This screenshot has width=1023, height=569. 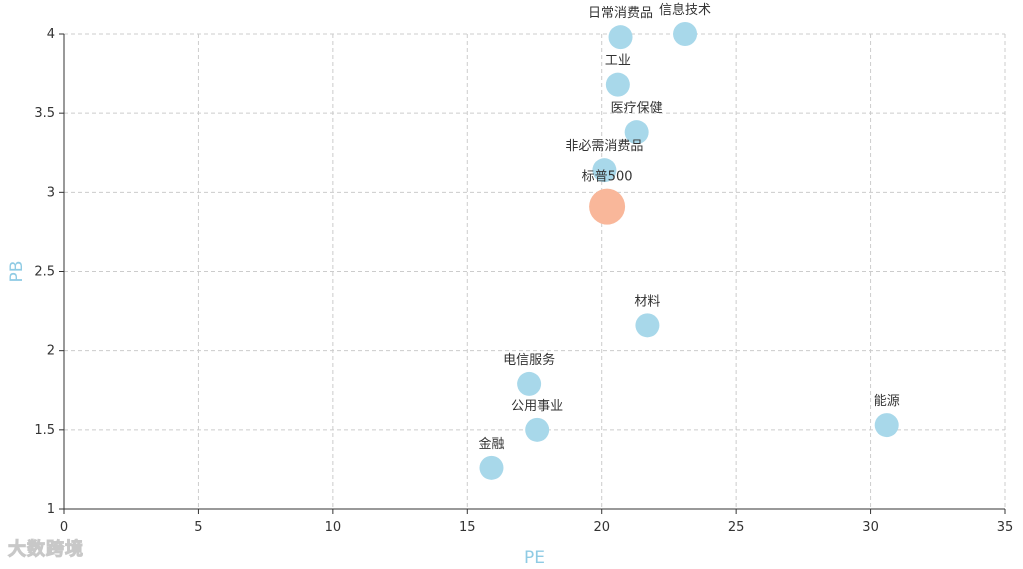 What do you see at coordinates (647, 301) in the screenshot?
I see `point-label: 材料` at bounding box center [647, 301].